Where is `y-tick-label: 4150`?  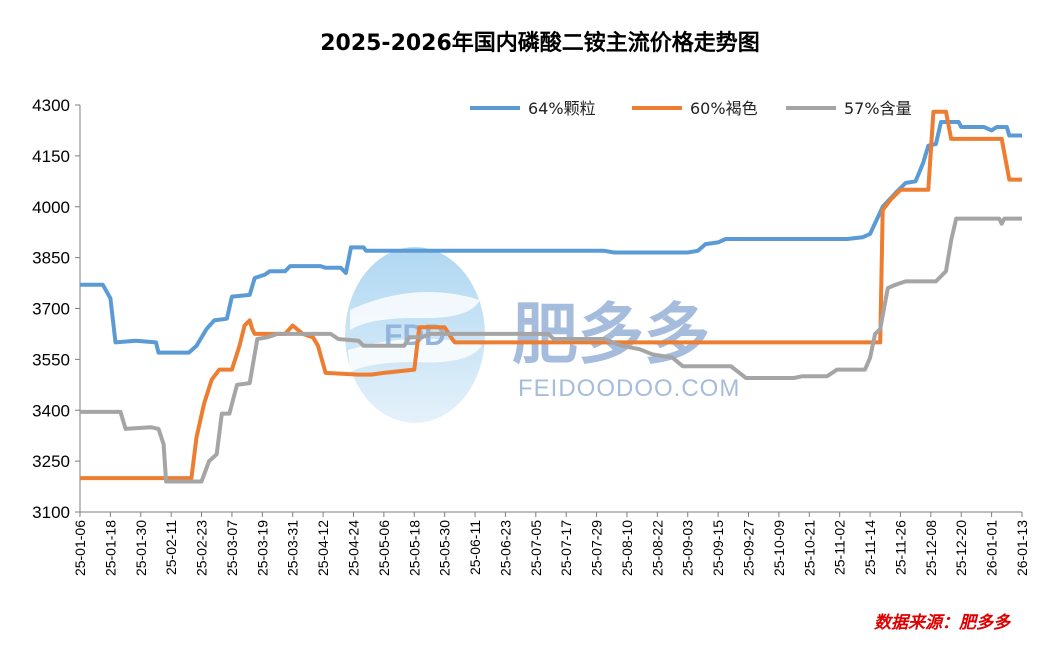
y-tick-label: 4150 is located at coordinates (51, 156).